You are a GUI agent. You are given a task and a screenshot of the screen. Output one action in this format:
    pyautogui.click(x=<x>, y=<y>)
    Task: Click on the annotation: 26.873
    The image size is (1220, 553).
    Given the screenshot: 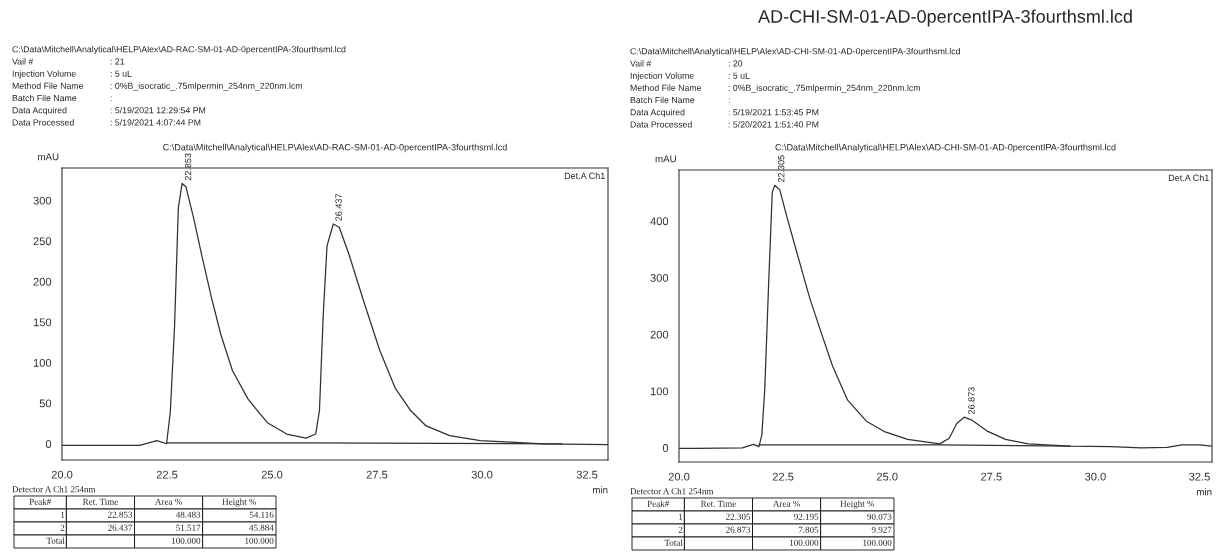 What is the action you would take?
    pyautogui.click(x=971, y=400)
    